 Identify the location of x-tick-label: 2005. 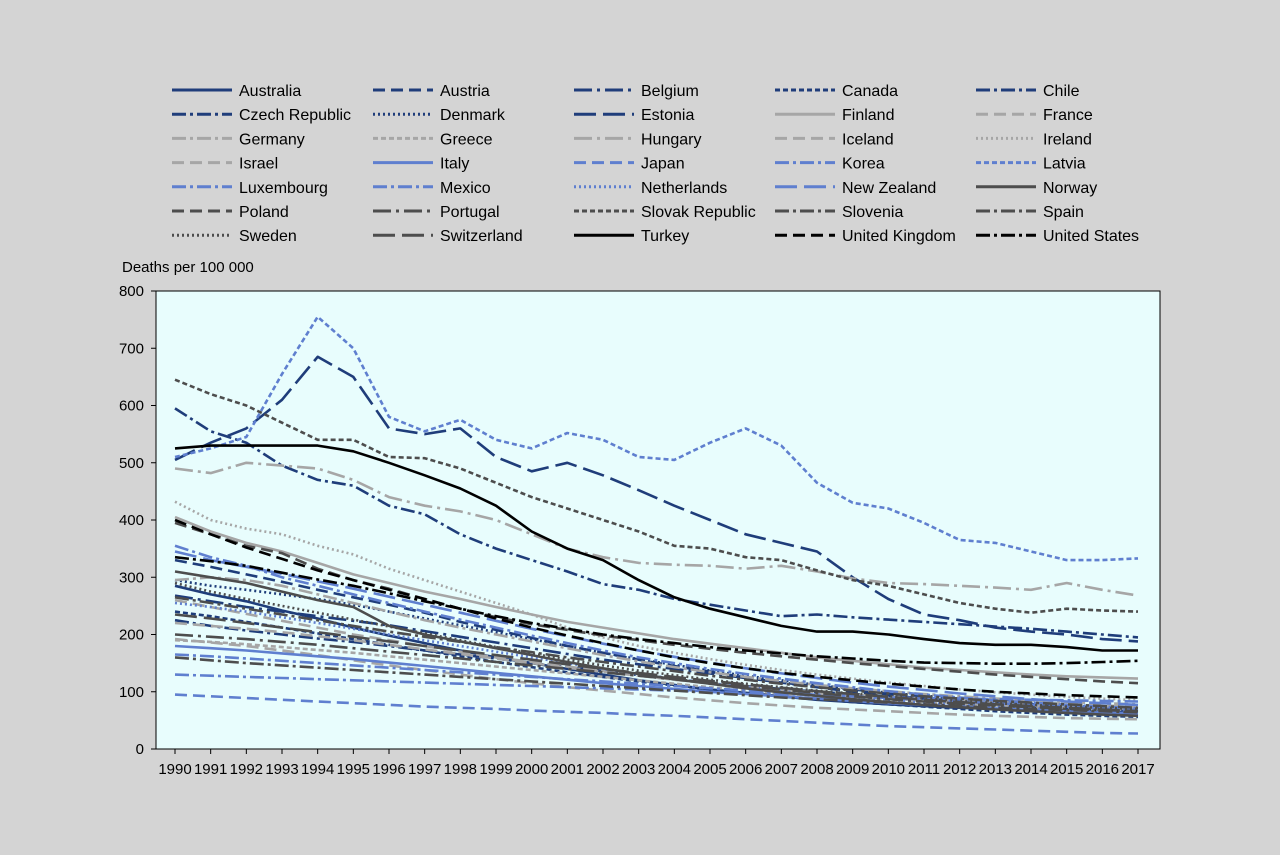
(709, 769).